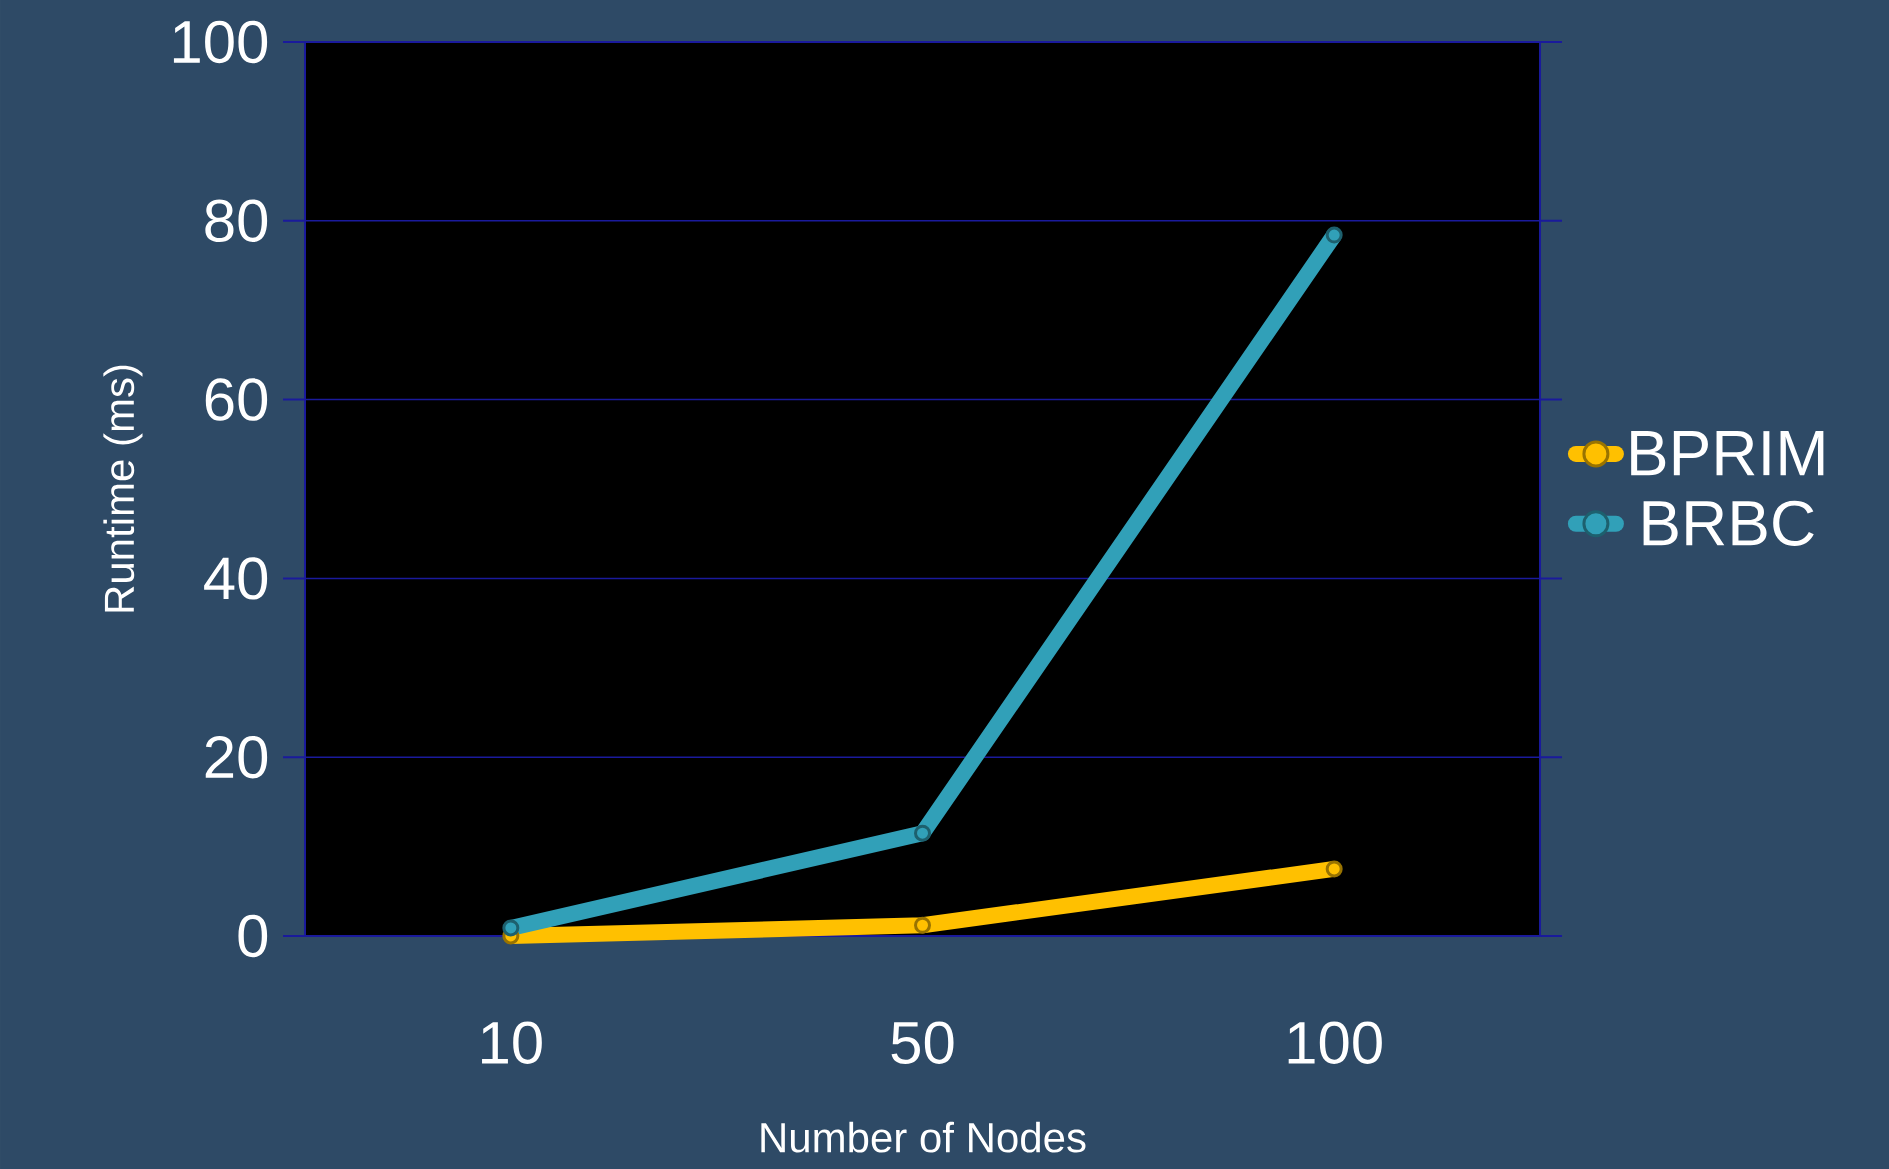 This screenshot has height=1169, width=1889. I want to click on legend-label: BRBC, so click(1728, 523).